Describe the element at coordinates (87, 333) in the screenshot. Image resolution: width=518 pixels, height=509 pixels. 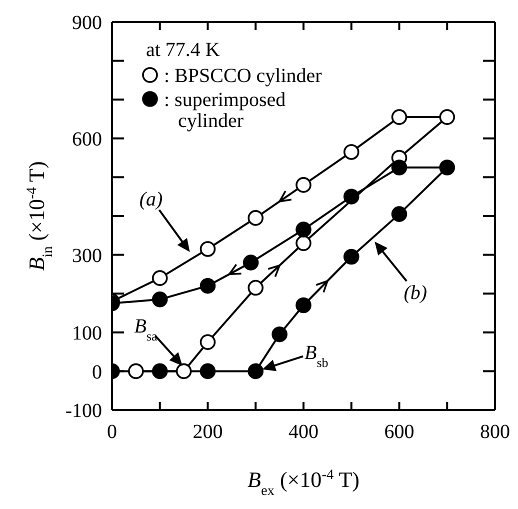
I see `y-tick-label: 100` at that location.